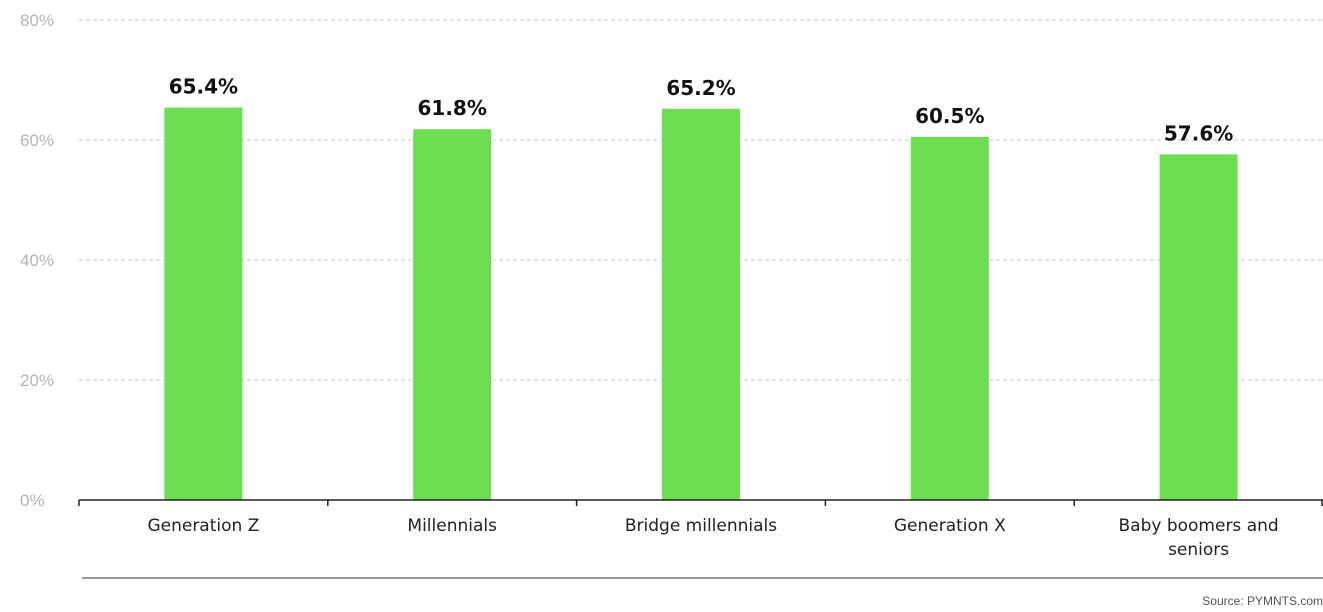 This screenshot has width=1323, height=612. Describe the element at coordinates (949, 116) in the screenshot. I see `bar-value-label: 60.5%` at that location.